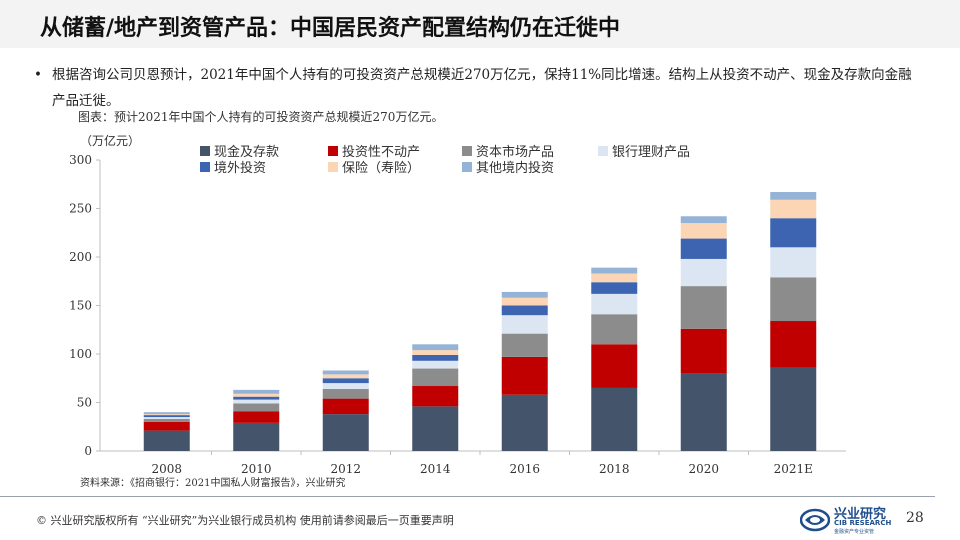 This screenshot has height=540, width=960. I want to click on page-title: 从储蓄/地产到资管产品：中国居民资产配置结构仍在迁徙中, so click(330, 28).